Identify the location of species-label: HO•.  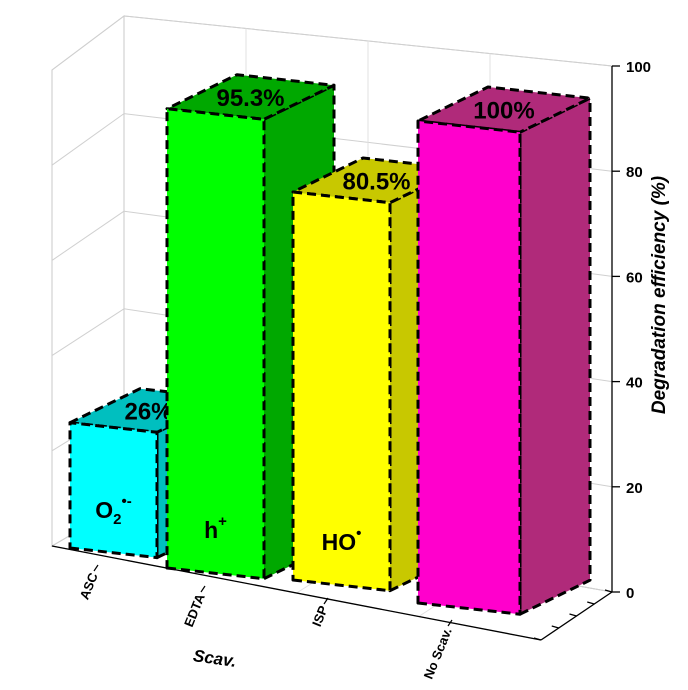
(342, 540).